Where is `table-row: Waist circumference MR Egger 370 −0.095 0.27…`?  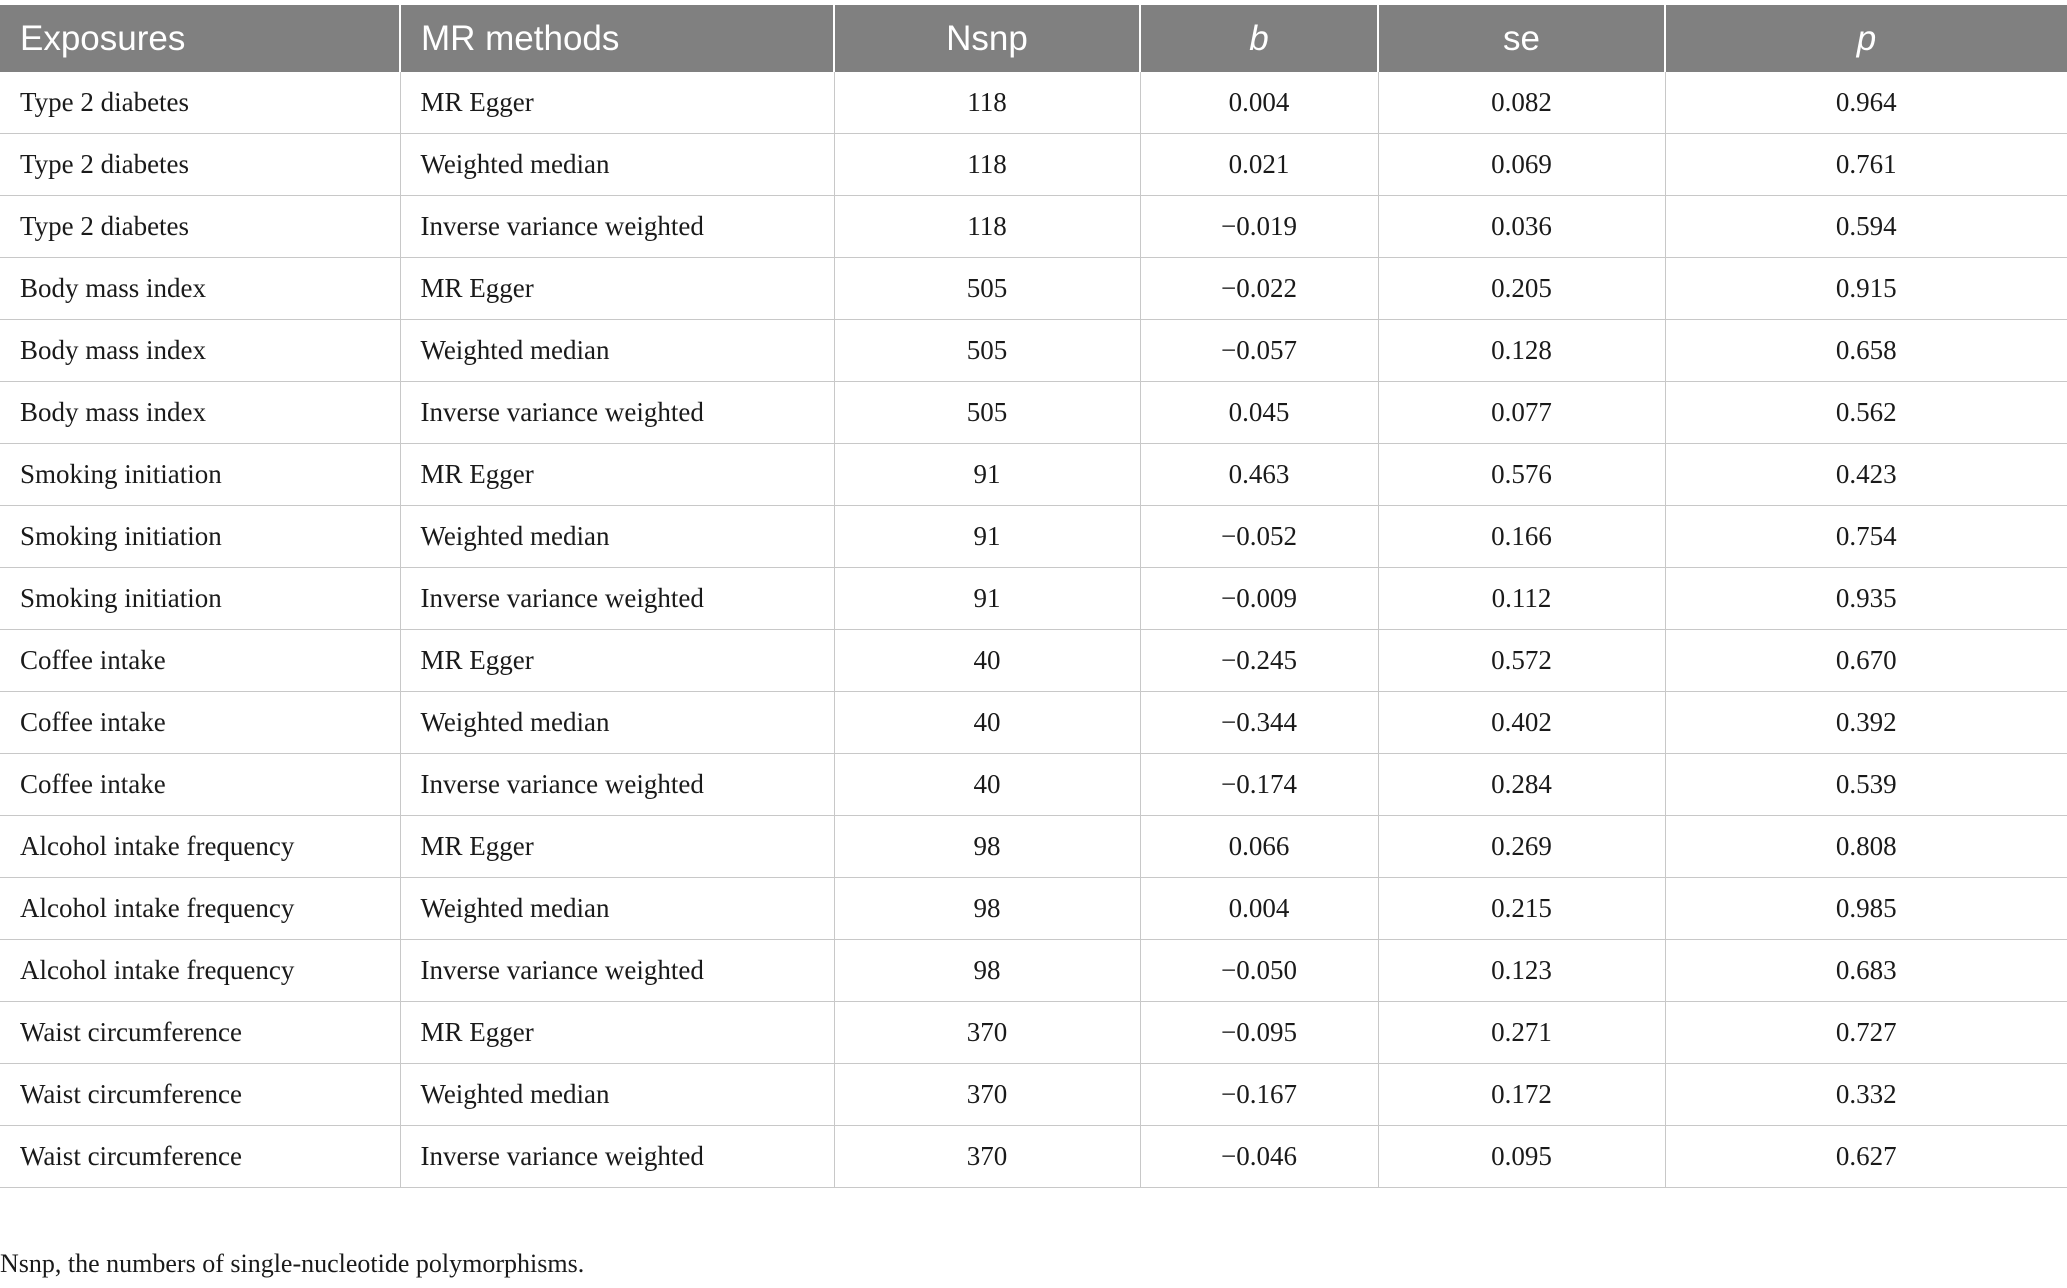
table-row: Waist circumference MR Egger 370 −0.095 0.27… is located at coordinates (1033, 1032).